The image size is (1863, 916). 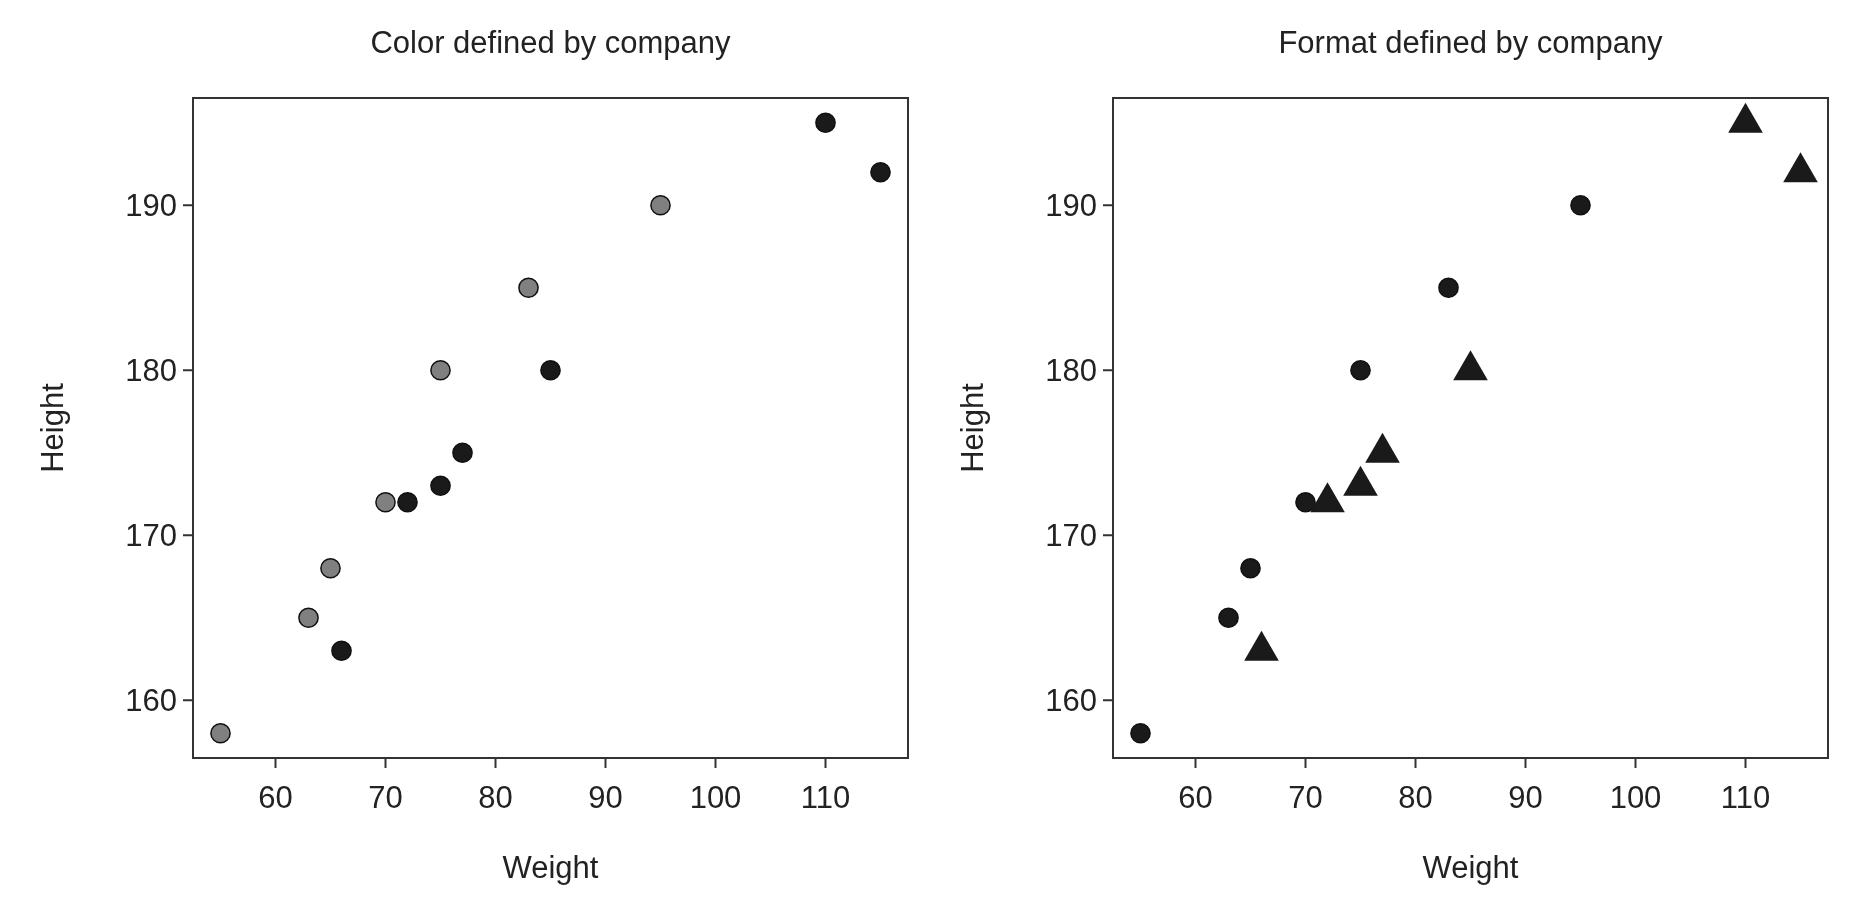 I want to click on chart-title: Format defined by company, so click(x=1471, y=42).